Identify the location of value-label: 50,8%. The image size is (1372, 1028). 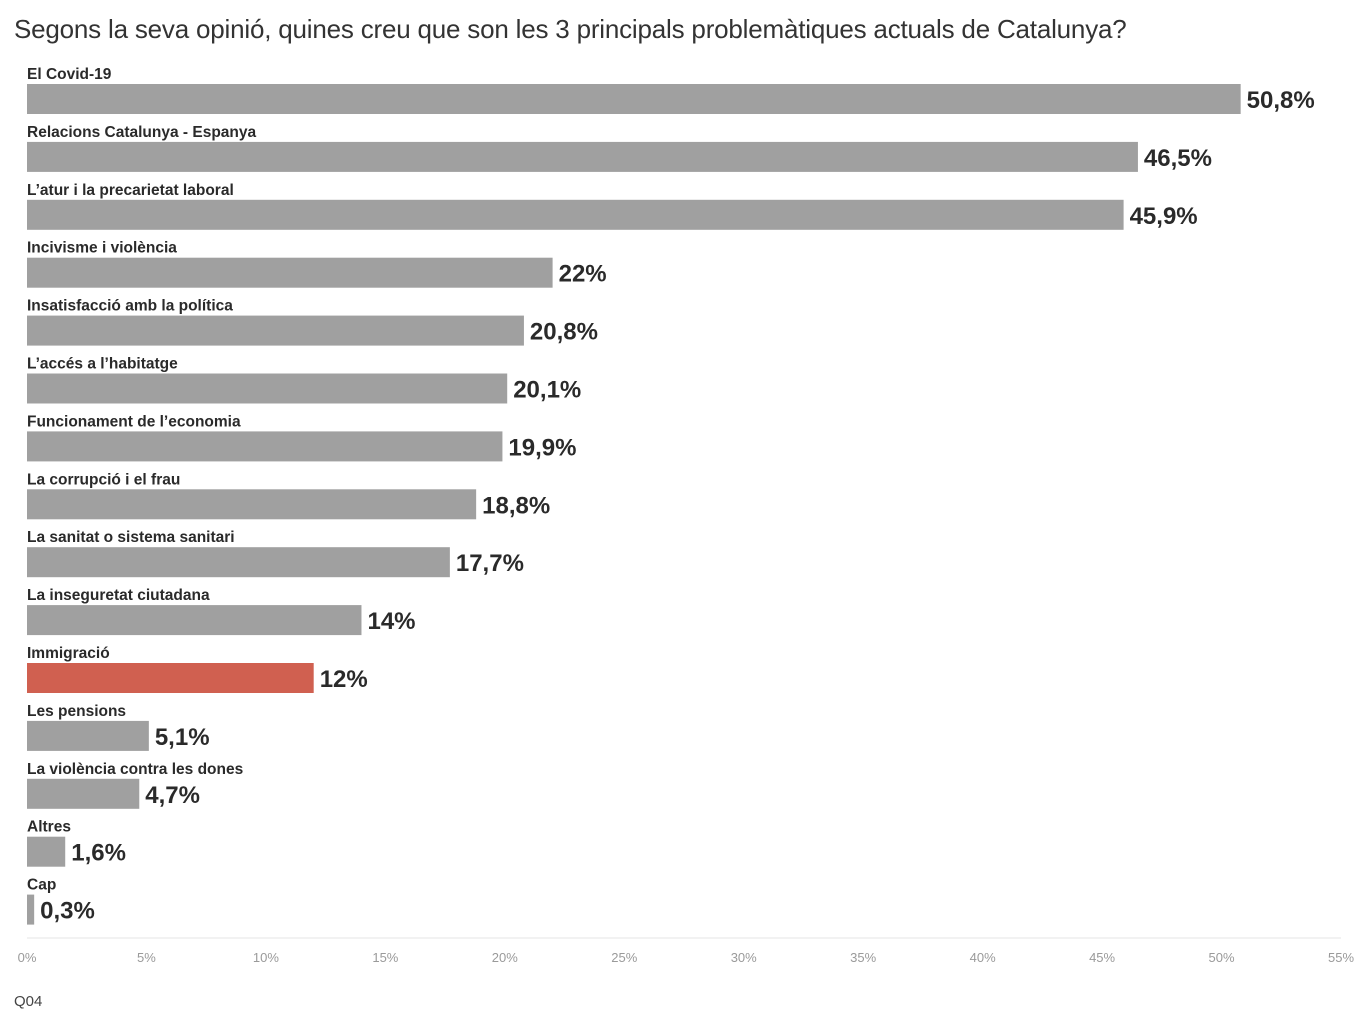
(1281, 100).